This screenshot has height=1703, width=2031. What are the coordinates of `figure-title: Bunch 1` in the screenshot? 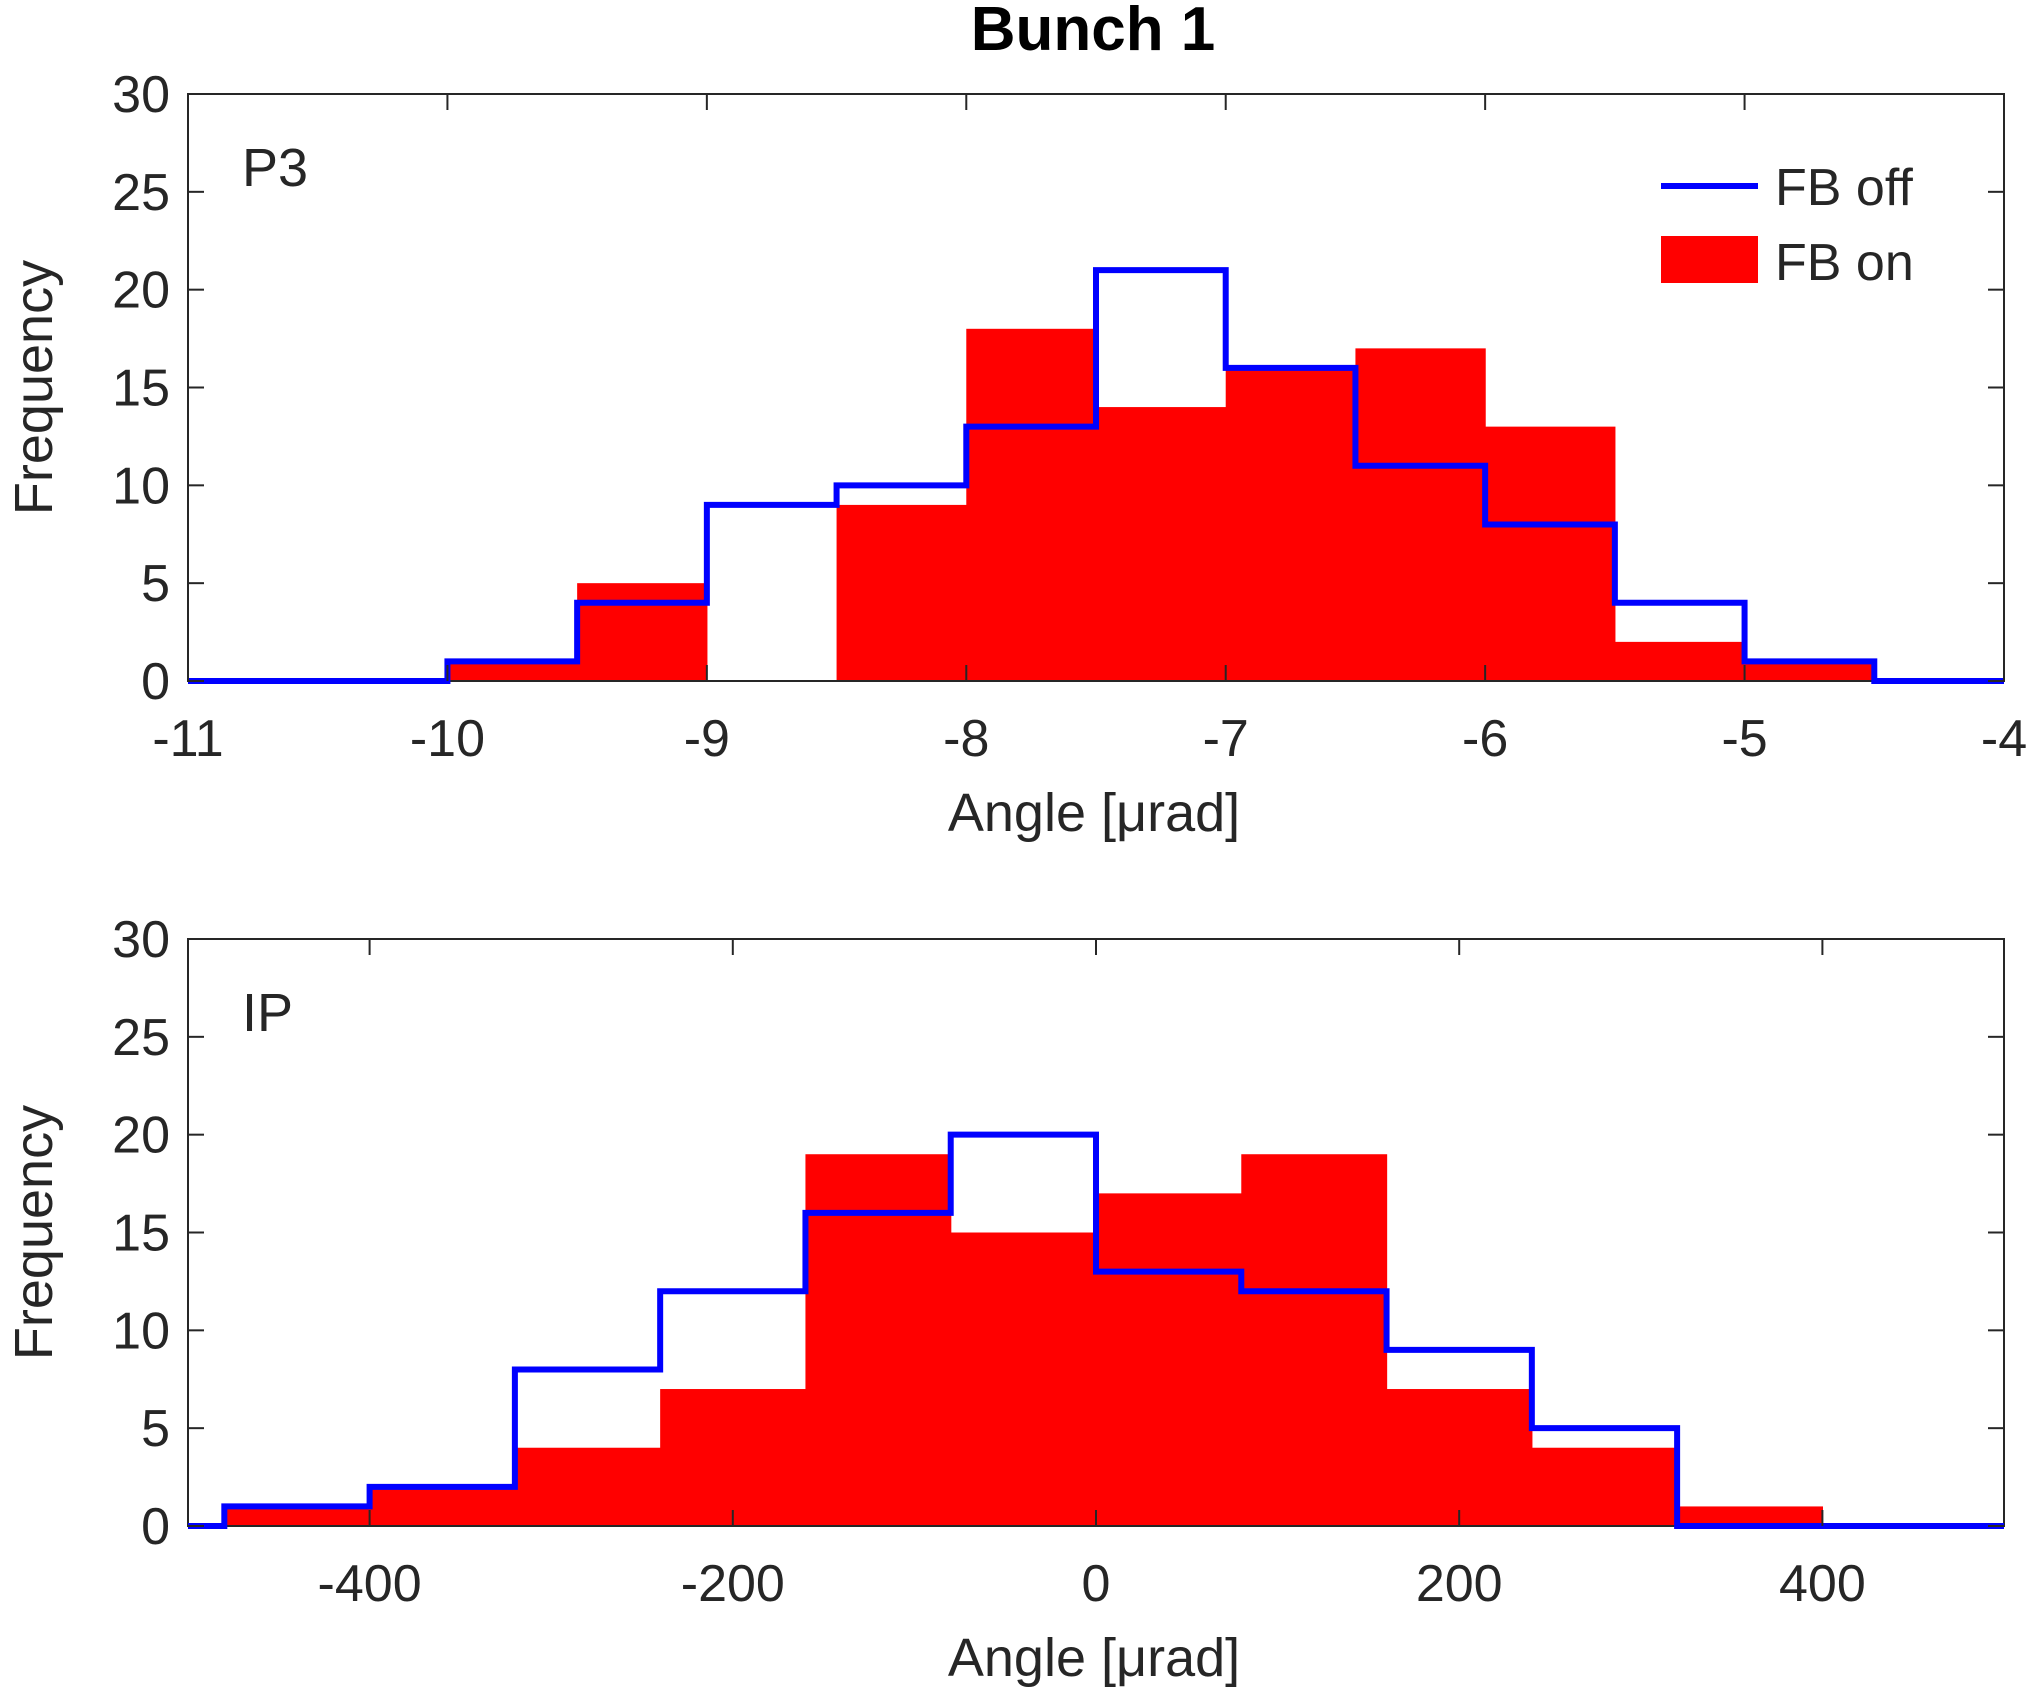 It's located at (1093, 32).